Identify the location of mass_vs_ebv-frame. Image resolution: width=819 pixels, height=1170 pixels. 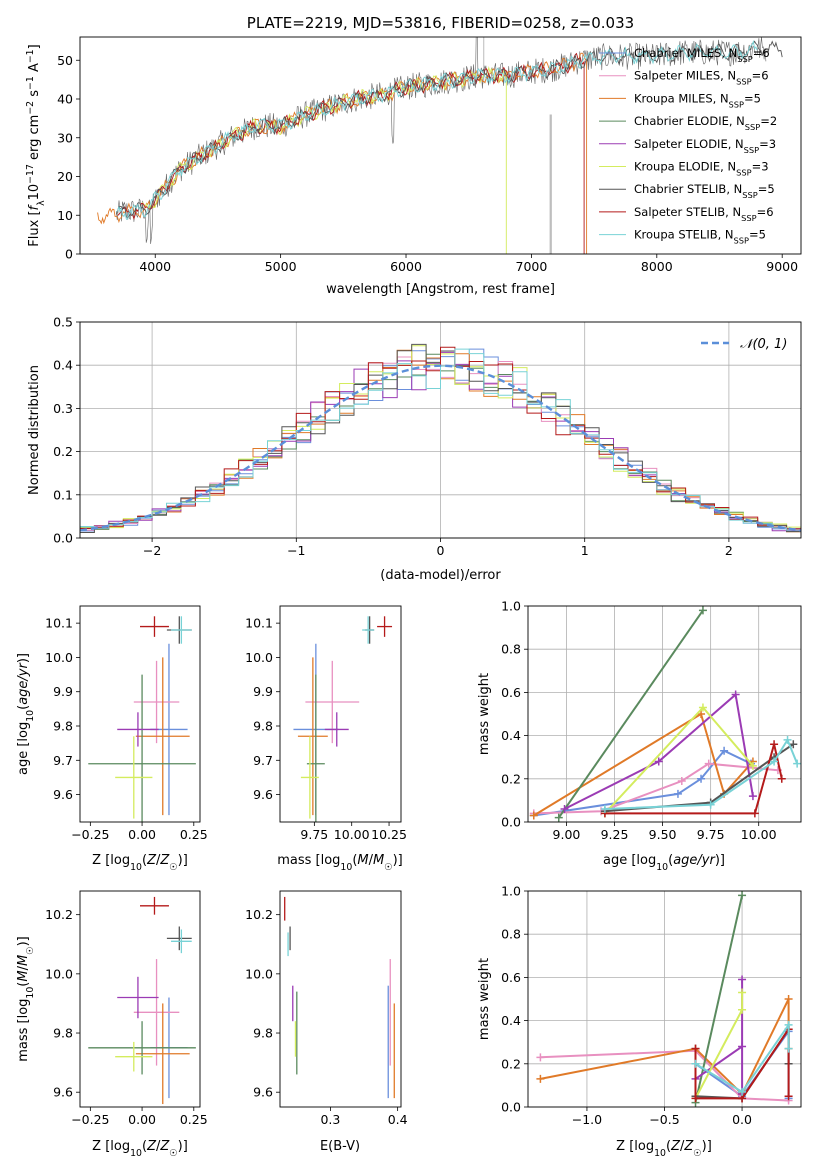
(340, 999).